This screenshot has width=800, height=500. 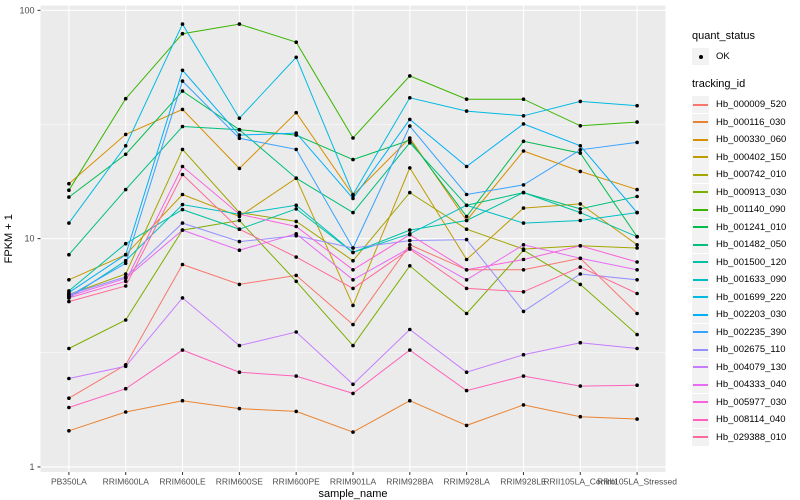 What do you see at coordinates (700, 56) in the screenshot?
I see `black-point-icon` at bounding box center [700, 56].